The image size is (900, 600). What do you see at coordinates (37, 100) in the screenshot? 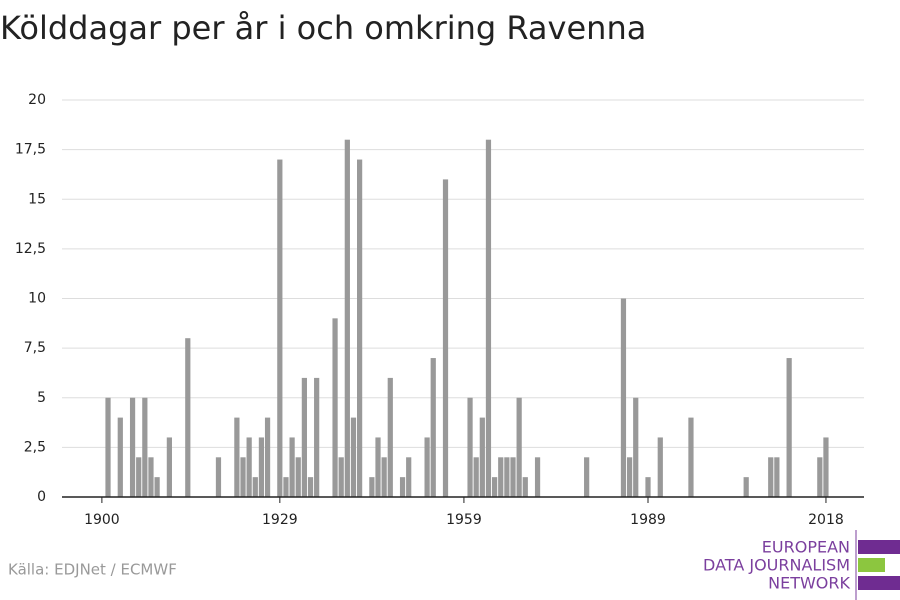
I see `y-tick-label: 20` at bounding box center [37, 100].